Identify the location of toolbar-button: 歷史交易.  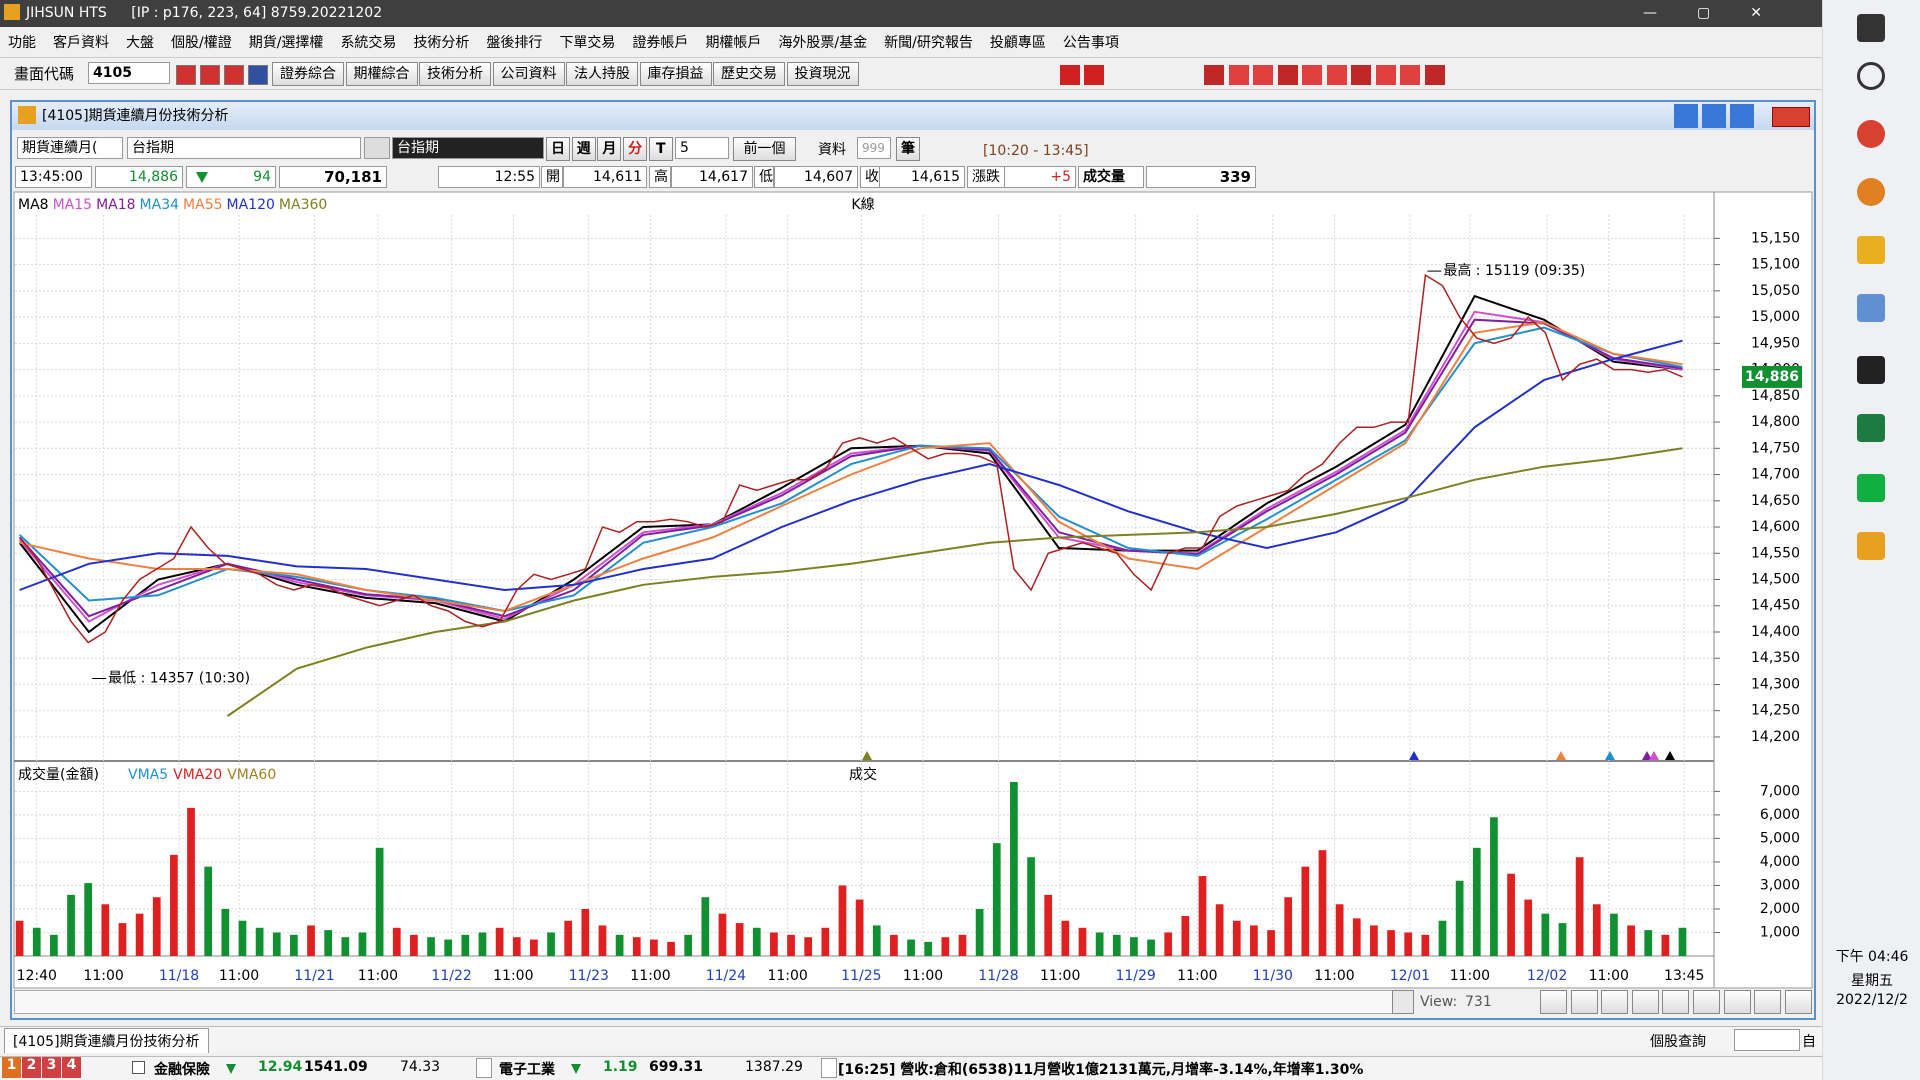
(749, 74).